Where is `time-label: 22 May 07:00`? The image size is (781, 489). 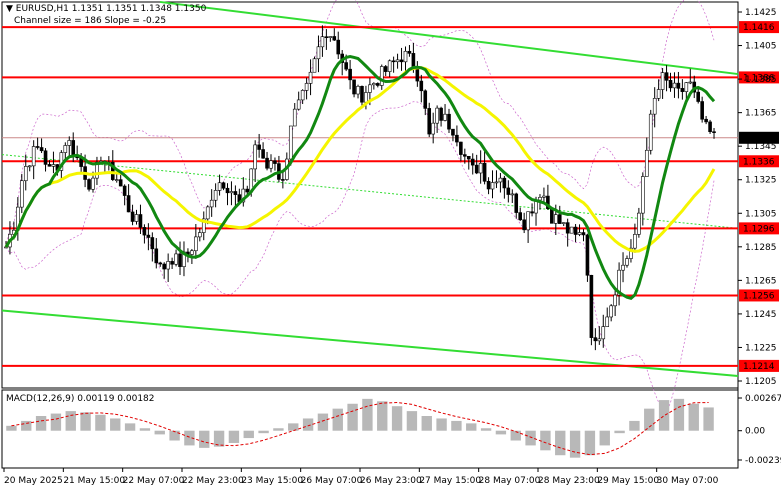
time-label: 22 May 07:00 is located at coordinates (154, 481).